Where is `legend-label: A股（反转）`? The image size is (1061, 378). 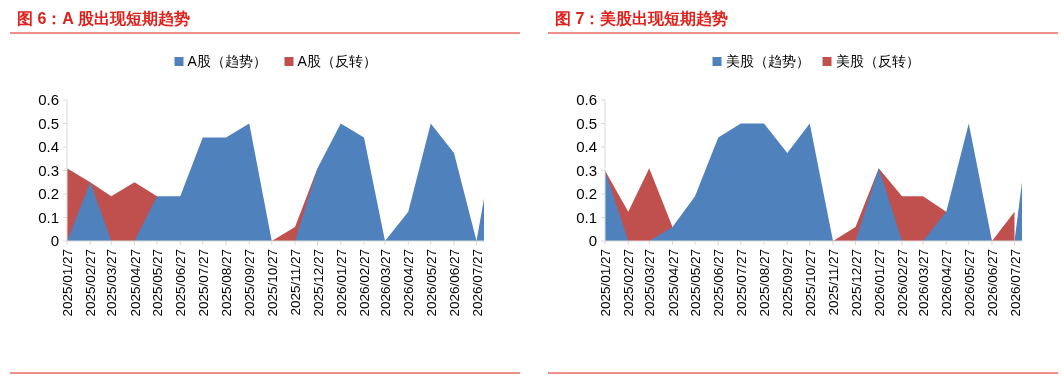 legend-label: A股（反转） is located at coordinates (337, 61).